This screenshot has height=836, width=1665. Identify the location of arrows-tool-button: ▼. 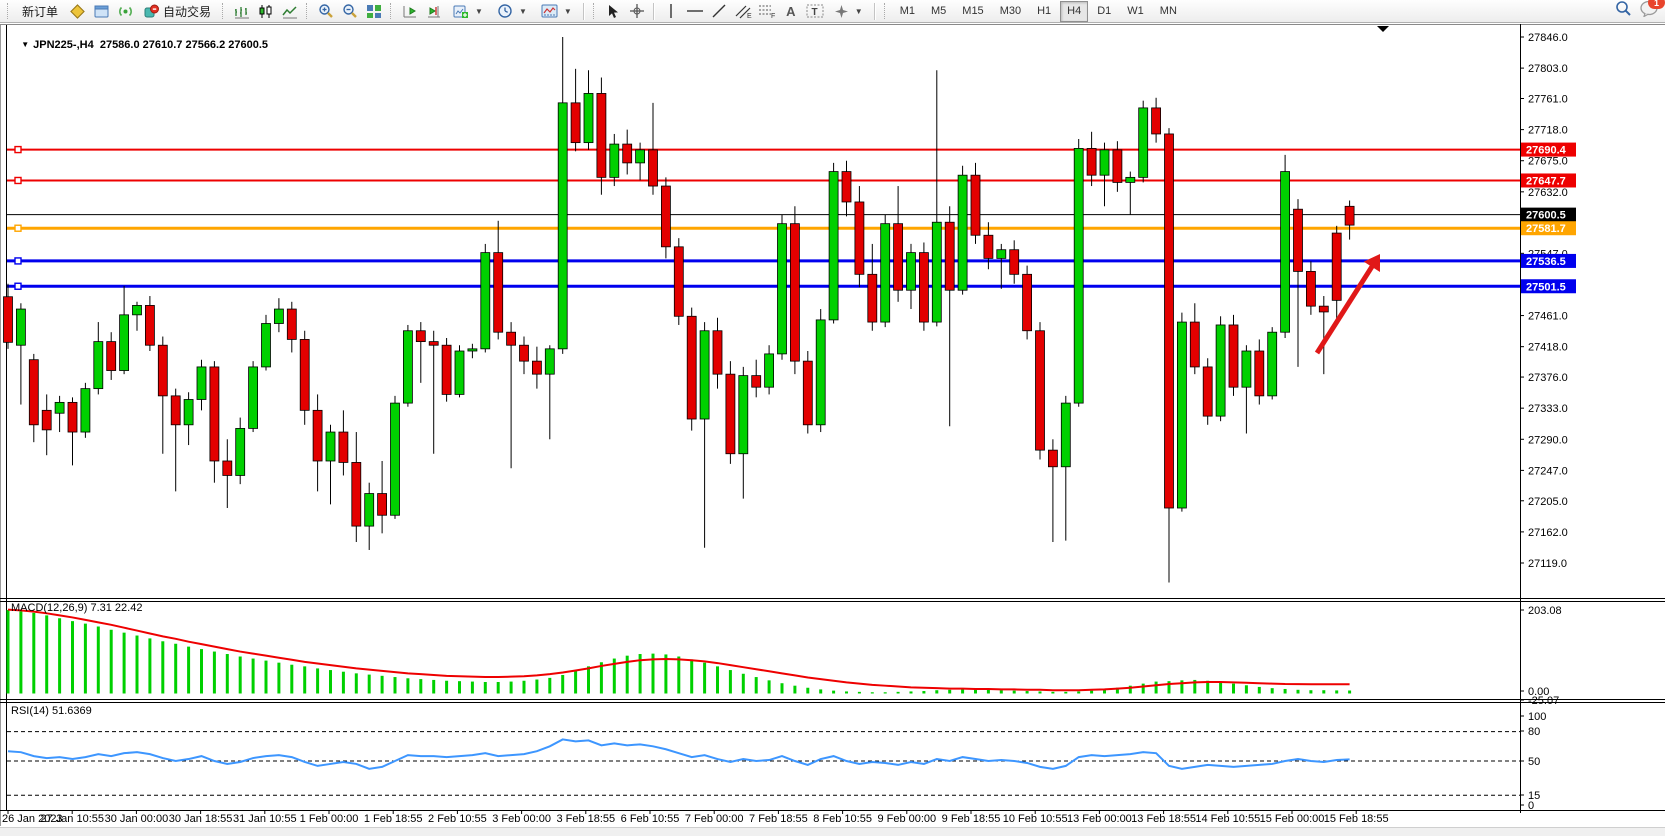
(848, 11).